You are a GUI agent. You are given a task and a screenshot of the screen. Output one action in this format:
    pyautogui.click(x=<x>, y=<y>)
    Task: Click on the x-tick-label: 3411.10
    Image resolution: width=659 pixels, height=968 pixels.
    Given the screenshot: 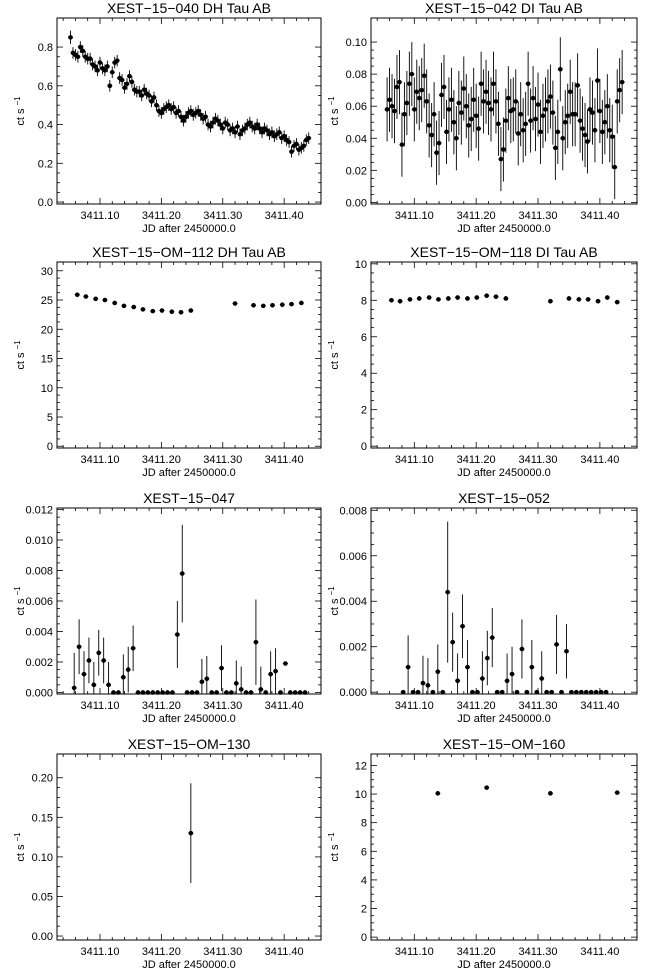 What is the action you would take?
    pyautogui.click(x=414, y=460)
    